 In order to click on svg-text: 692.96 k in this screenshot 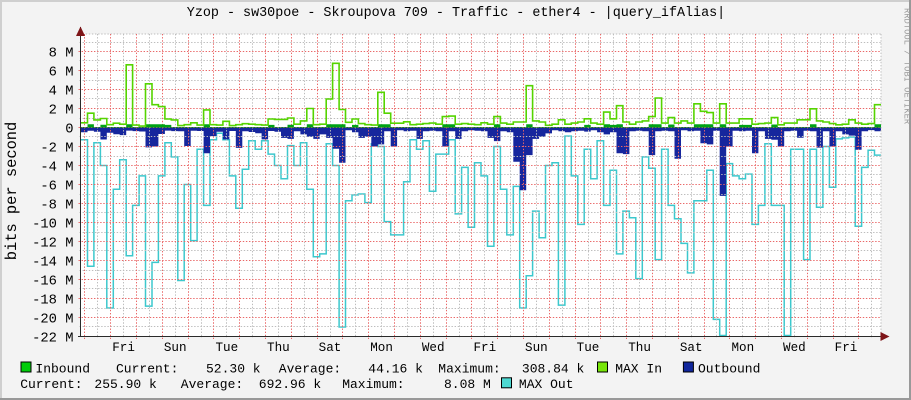, I will do `click(290, 384)`.